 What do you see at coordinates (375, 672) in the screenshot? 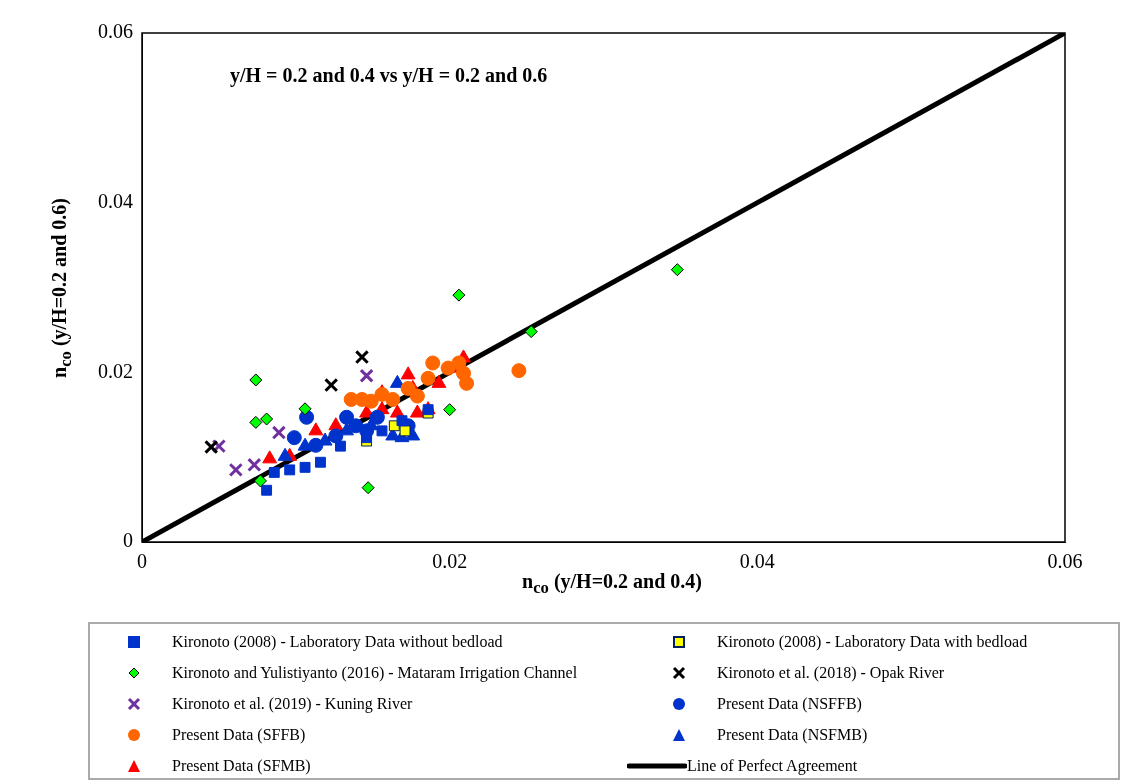
I see `legend-label: Kironoto and Yulistiyanto (2016) - Mataram Irrigation Channel` at bounding box center [375, 672].